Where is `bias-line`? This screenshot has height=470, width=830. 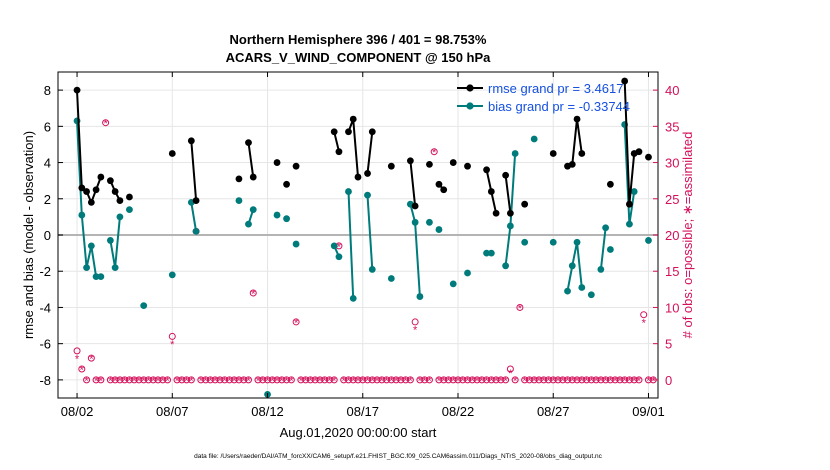 bias-line is located at coordinates (370, 232).